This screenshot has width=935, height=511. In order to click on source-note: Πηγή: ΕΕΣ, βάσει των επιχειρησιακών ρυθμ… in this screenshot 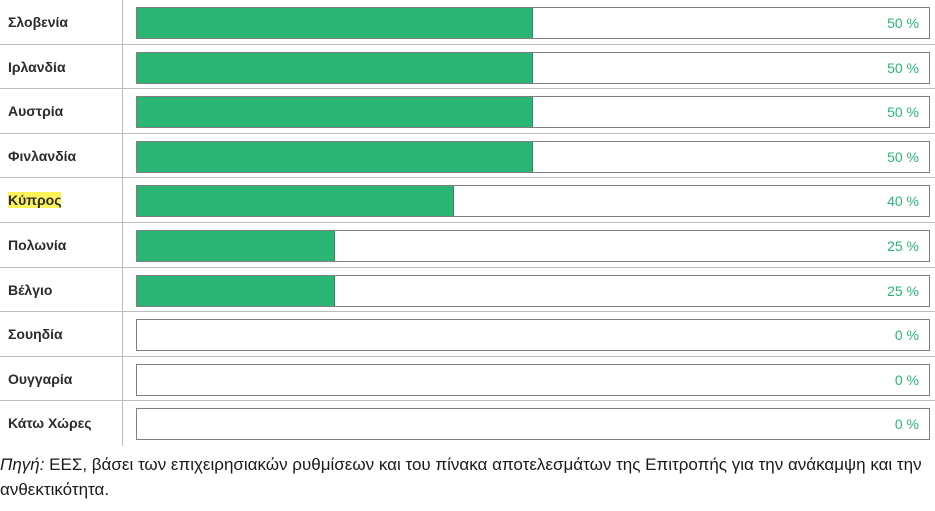, I will do `click(467, 477)`.